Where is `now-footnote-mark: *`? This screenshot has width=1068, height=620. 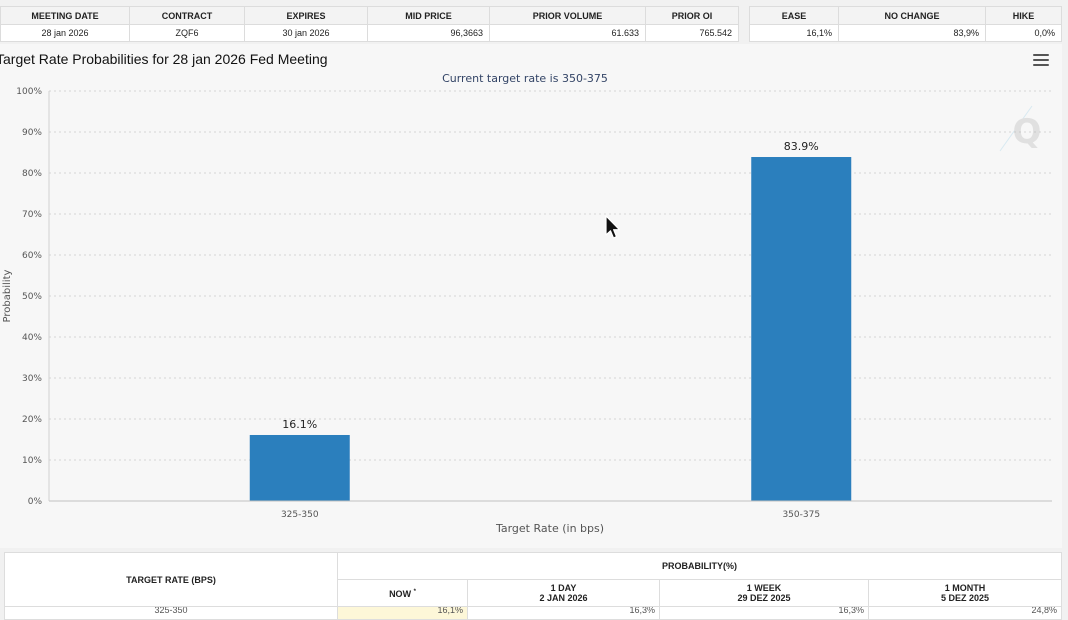
now-footnote-mark: * is located at coordinates (414, 592).